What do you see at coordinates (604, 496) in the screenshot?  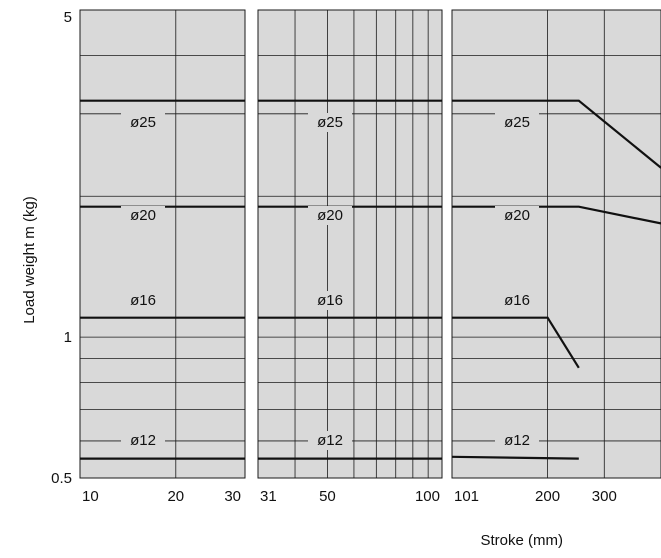 I see `x-tick-label: 300` at bounding box center [604, 496].